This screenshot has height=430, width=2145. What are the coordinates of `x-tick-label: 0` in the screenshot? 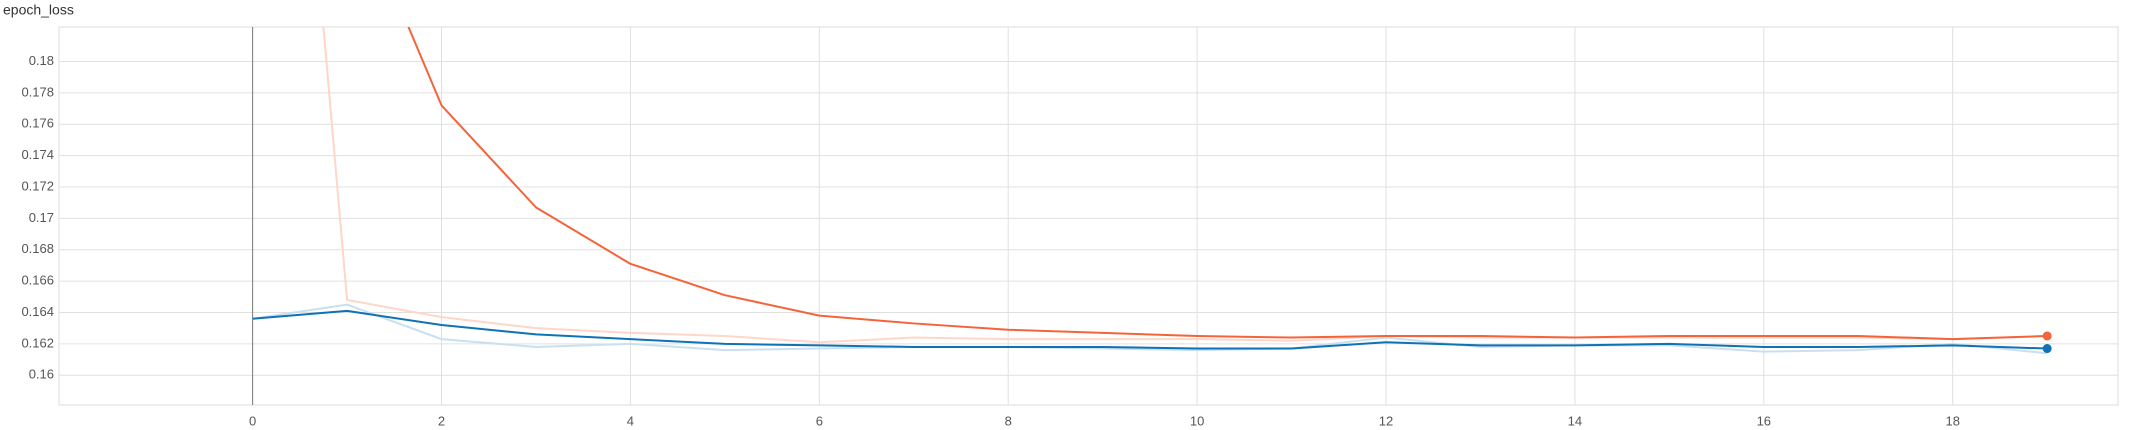 It's located at (252, 420).